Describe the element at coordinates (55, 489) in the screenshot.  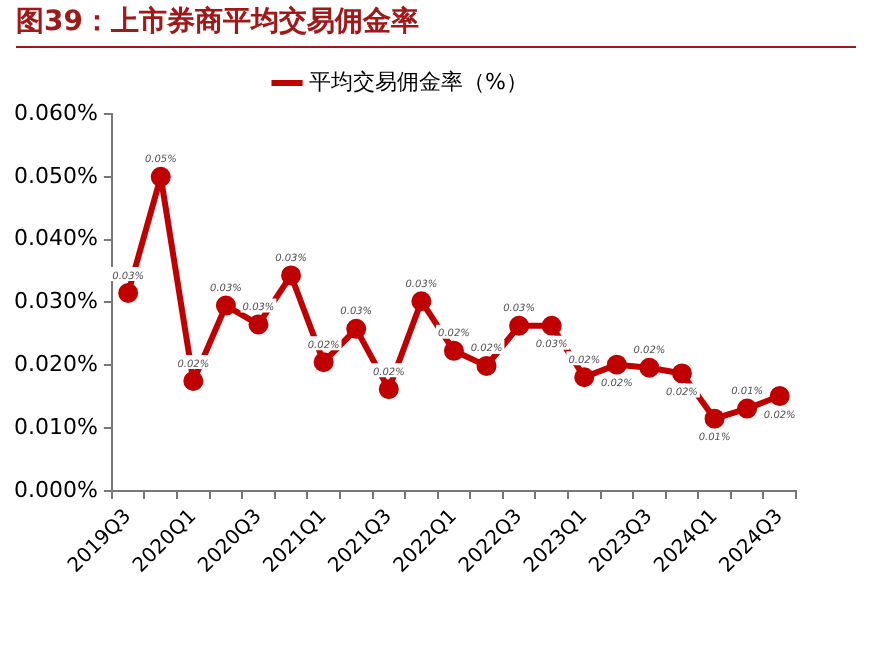
I see `y-tick-label: 0.000%` at that location.